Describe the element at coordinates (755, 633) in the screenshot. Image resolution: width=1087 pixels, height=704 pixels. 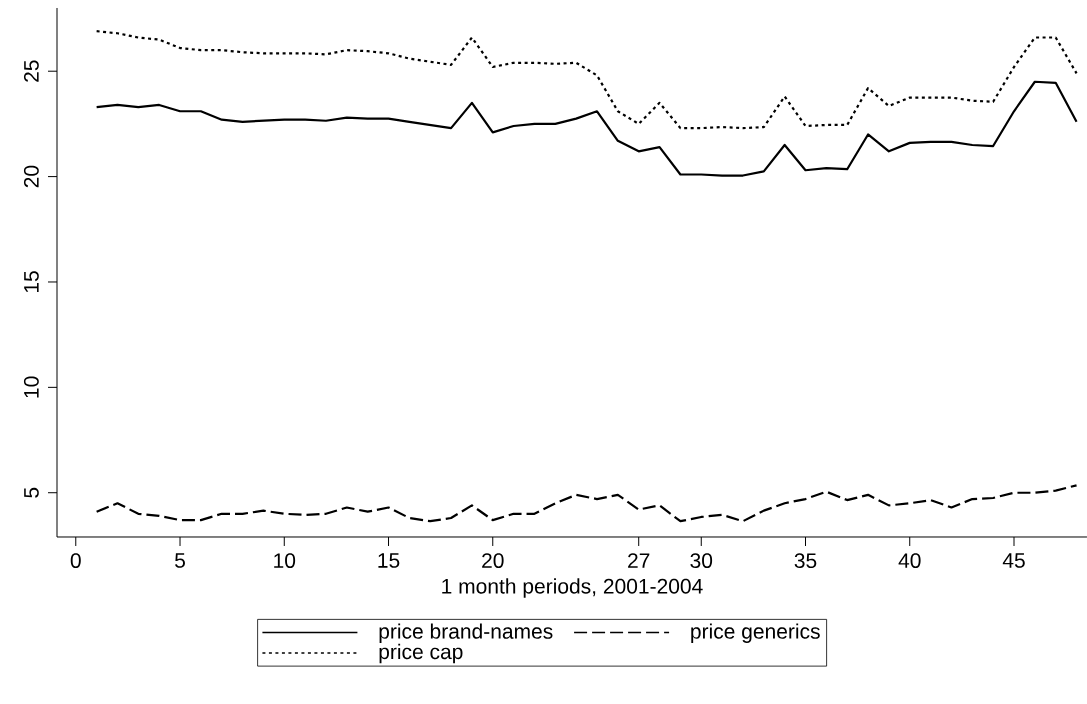
I see `legend-label: price generics` at that location.